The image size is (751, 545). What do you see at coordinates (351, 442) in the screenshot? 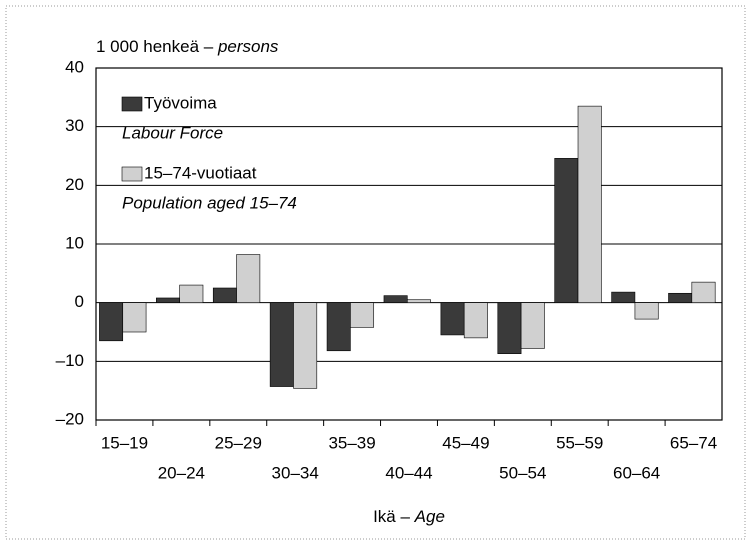
I see `x-tick-label: 35–39` at bounding box center [351, 442].